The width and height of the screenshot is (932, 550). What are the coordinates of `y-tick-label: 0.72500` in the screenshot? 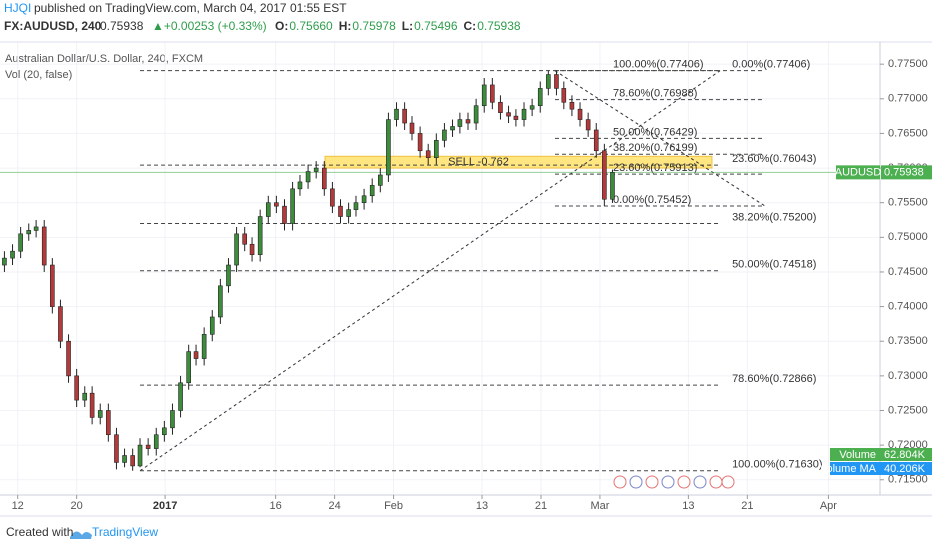 It's located at (908, 410).